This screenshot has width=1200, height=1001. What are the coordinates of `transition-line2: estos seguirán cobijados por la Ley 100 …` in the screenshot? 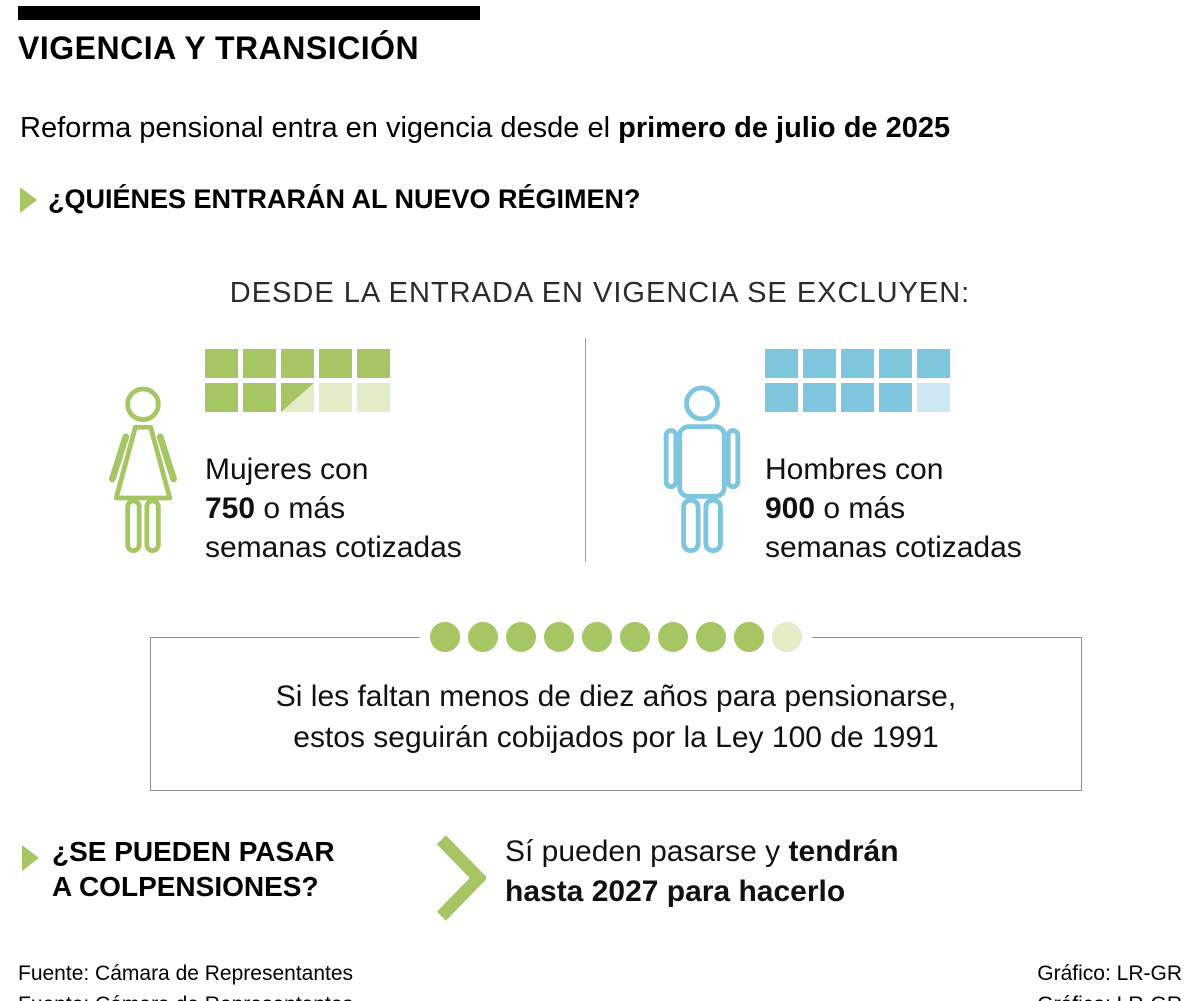 It's located at (616, 737).